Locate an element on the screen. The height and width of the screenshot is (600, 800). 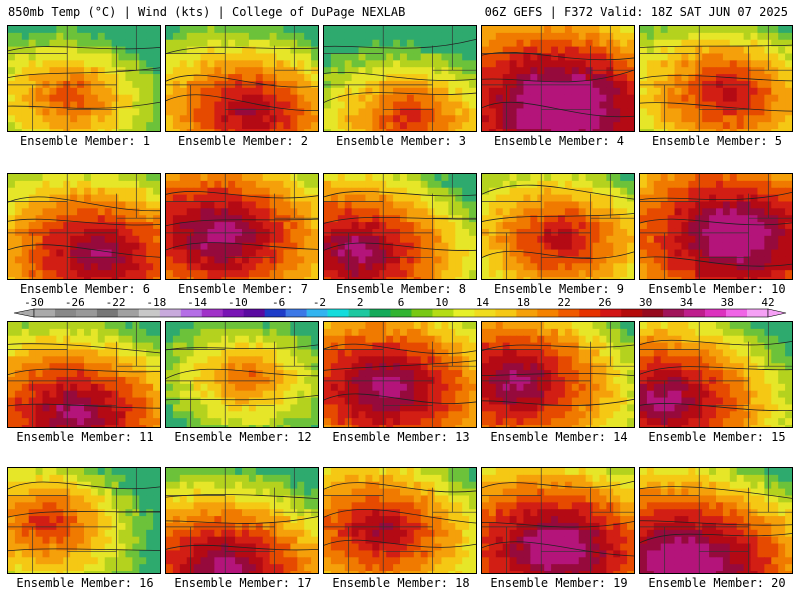
colorbar-tick-label: -10 is located at coordinates (238, 302).